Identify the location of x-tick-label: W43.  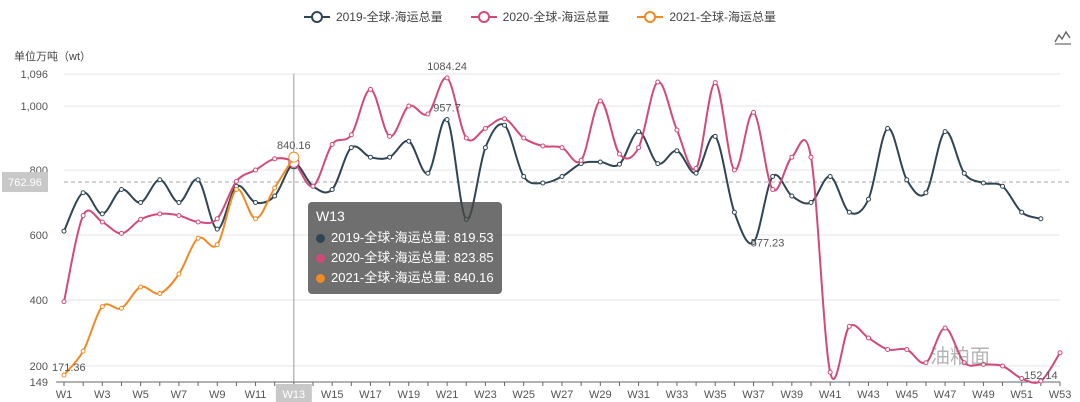
(868, 395).